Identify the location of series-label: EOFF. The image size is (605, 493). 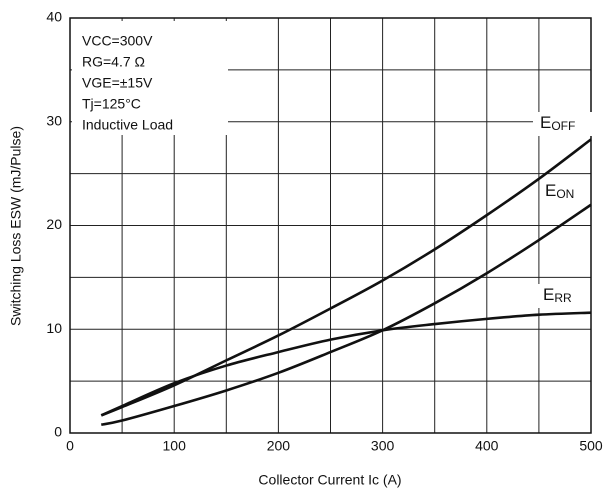
(557, 123).